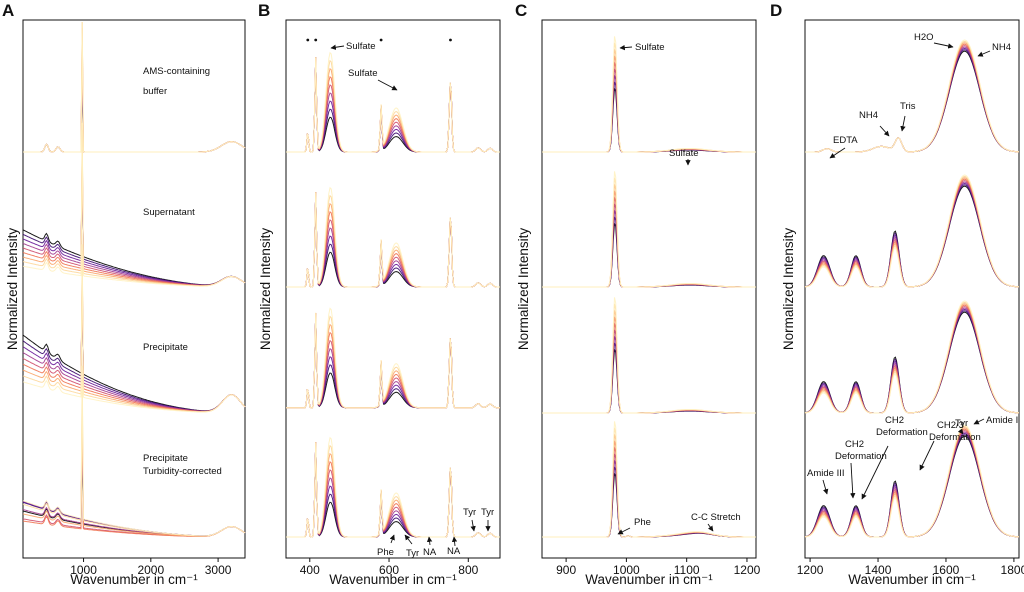 This screenshot has height=592, width=1024. I want to click on panel-d-label-edta: EDTA, so click(845, 140).